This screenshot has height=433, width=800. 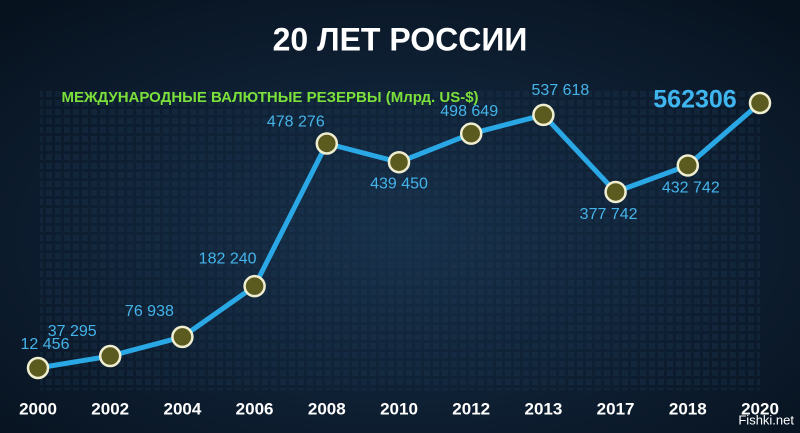 What do you see at coordinates (327, 408) in the screenshot?
I see `x-tick-label: 2008` at bounding box center [327, 408].